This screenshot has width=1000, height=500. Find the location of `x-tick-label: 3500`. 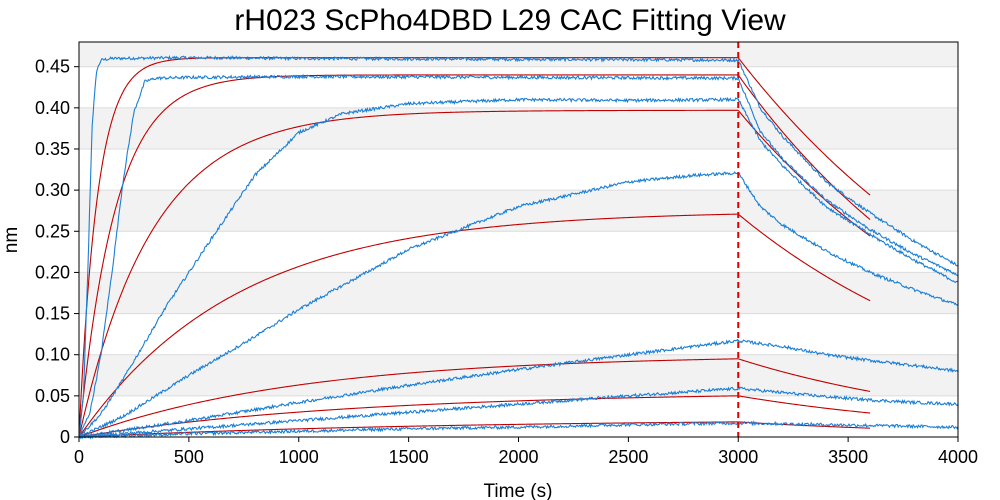

x-tick-label: 3500 is located at coordinates (848, 457).